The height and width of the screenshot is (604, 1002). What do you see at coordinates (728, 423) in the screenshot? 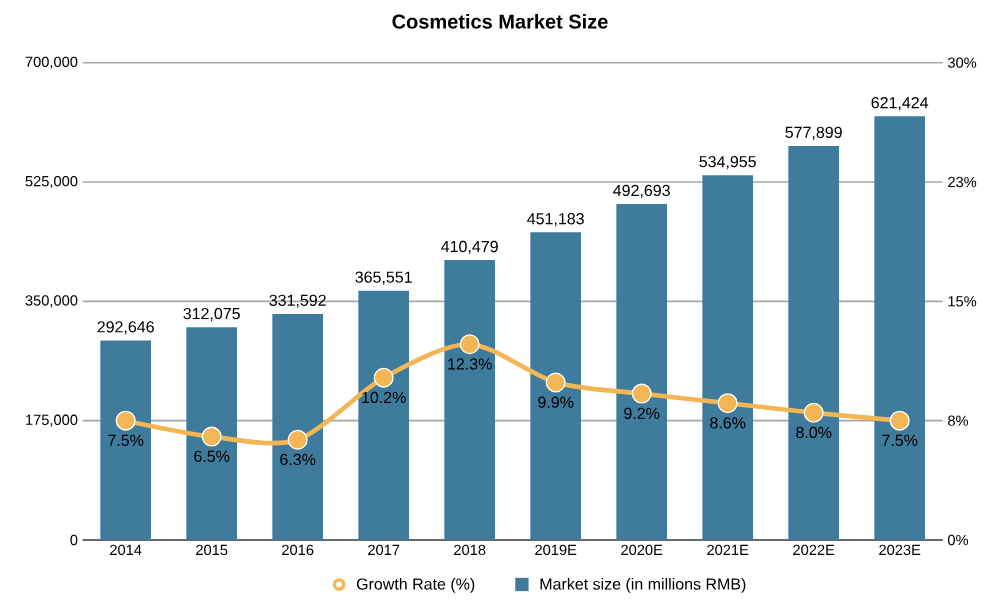
I see `data-label: 8.6%` at bounding box center [728, 423].